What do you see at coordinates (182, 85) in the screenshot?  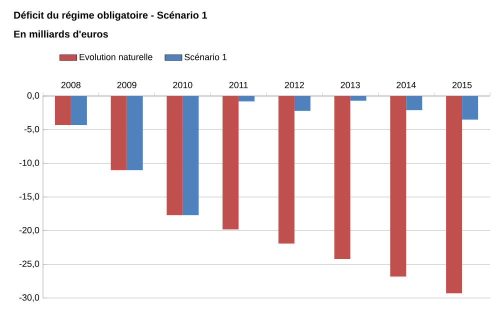 I see `x-tick-label: 2010` at bounding box center [182, 85].